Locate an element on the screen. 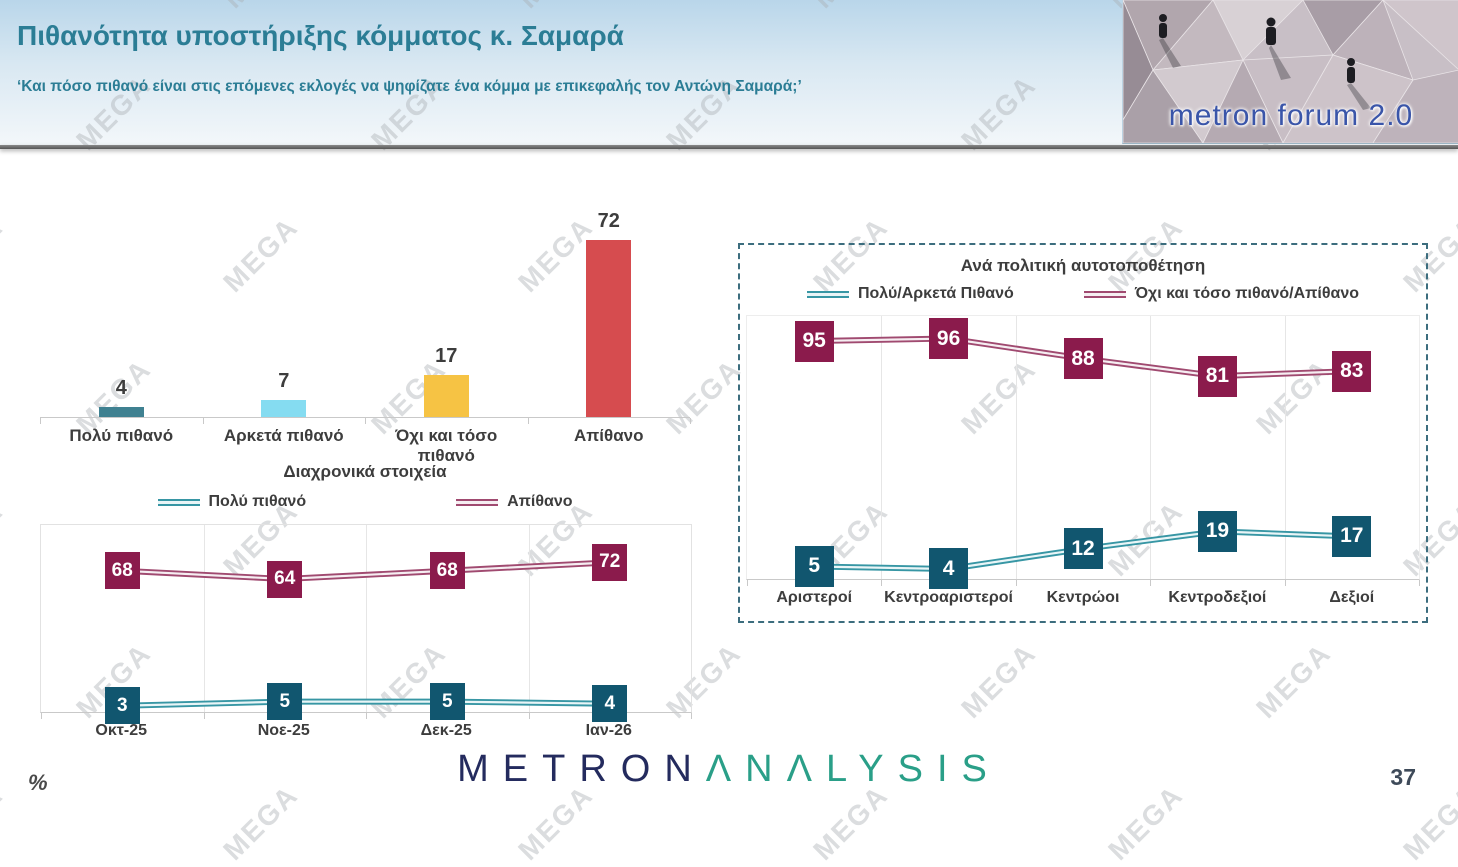 This screenshot has width=1458, height=867. category-label: Όχι και τόσο πιθανό is located at coordinates (446, 445).